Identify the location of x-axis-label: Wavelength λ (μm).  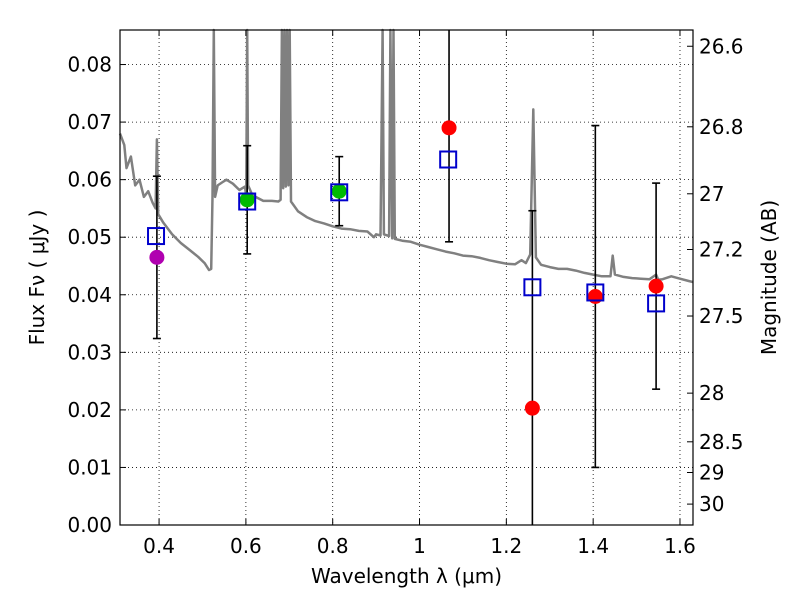
(406, 576).